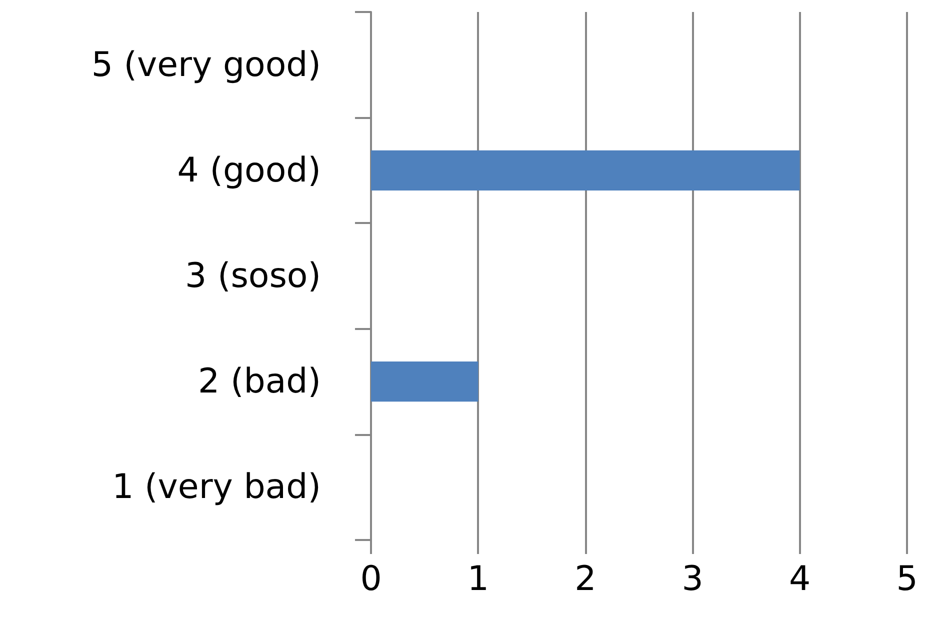  I want to click on y-tick-label: 3 (soso), so click(253, 276).